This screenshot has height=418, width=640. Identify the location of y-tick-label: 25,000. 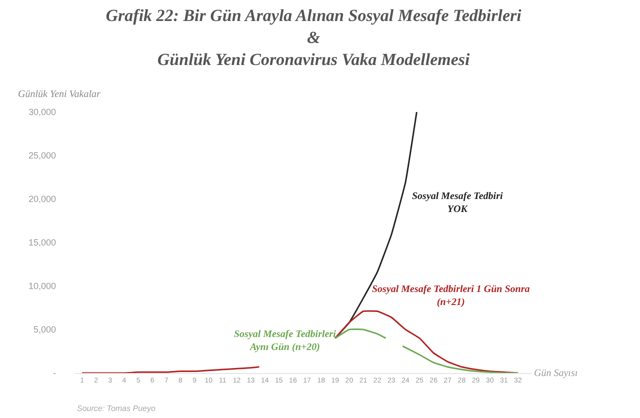
(42, 155).